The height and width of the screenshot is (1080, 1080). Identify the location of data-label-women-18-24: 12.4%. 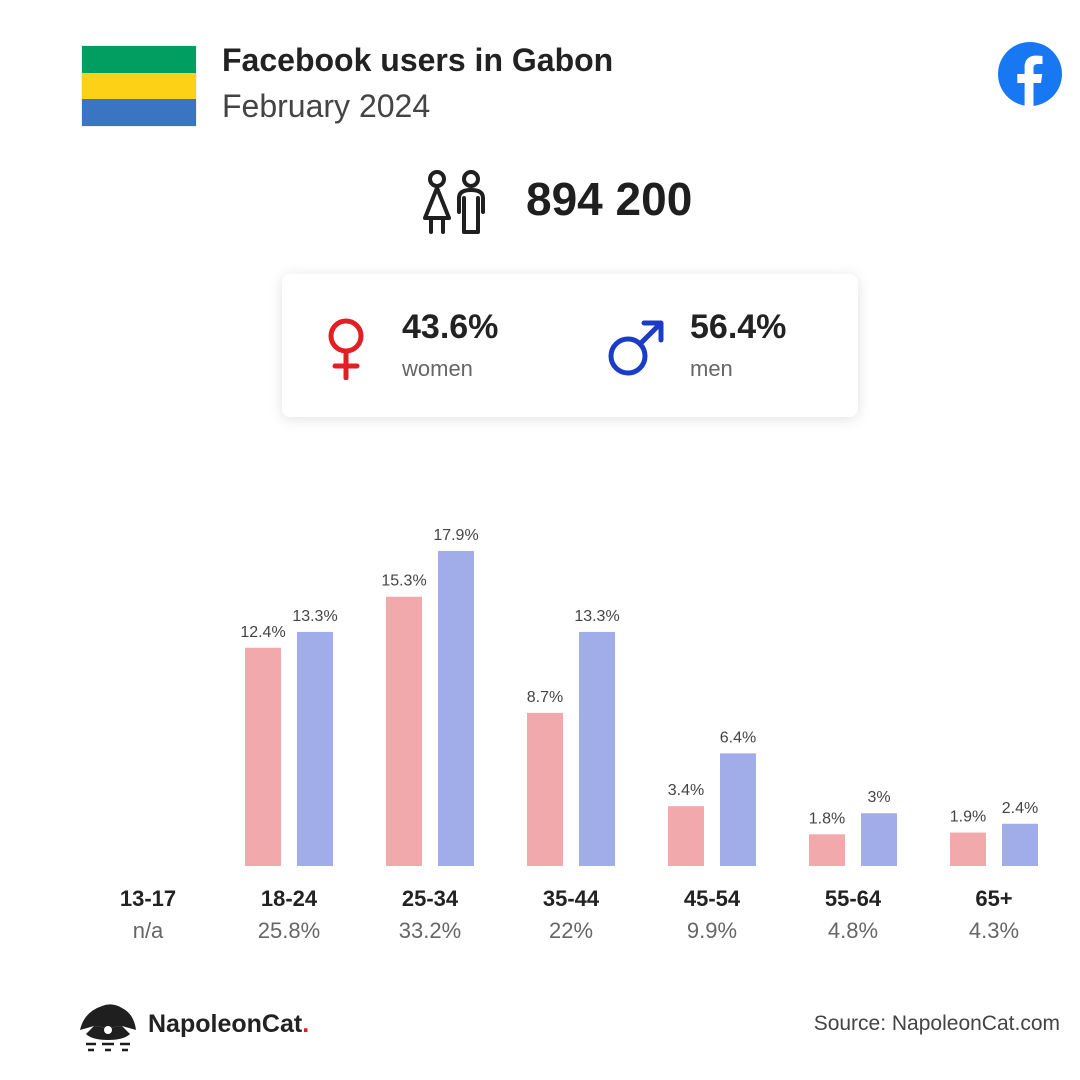
(262, 632).